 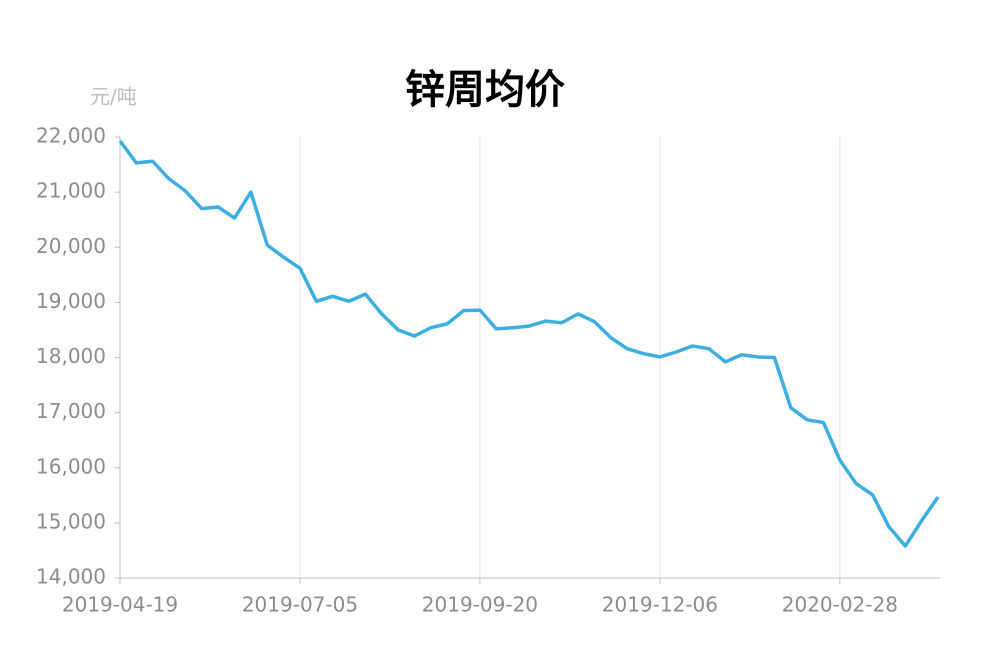 I want to click on y-tick-label: 22,000, so click(x=71, y=136).